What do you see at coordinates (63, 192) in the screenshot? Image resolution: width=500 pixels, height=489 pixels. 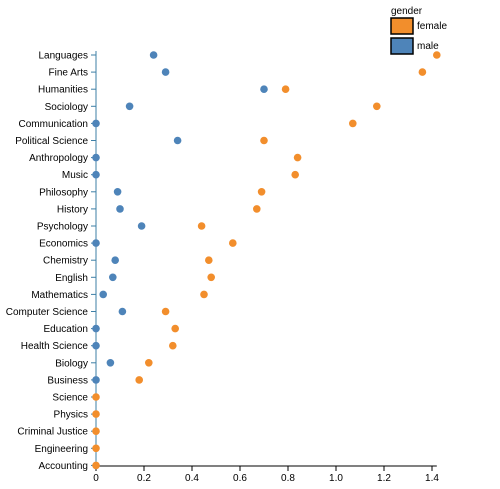 I see `y-tick-label: Philosophy` at bounding box center [63, 192].